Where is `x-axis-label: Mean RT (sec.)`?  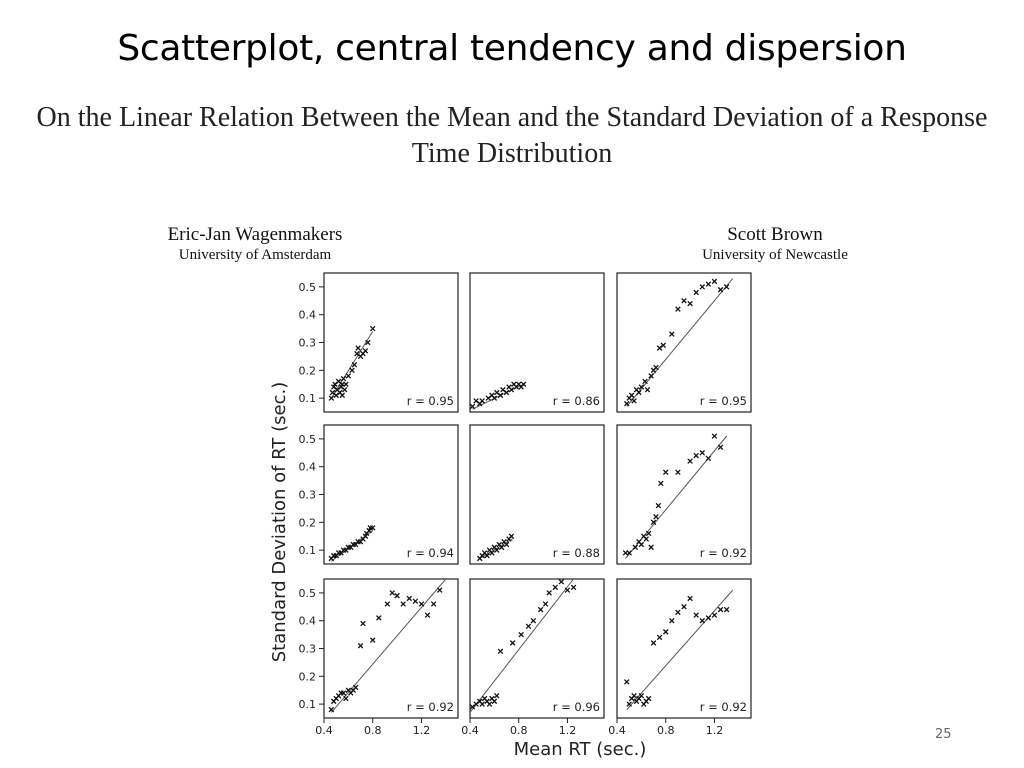 x-axis-label: Mean RT (sec.) is located at coordinates (580, 749).